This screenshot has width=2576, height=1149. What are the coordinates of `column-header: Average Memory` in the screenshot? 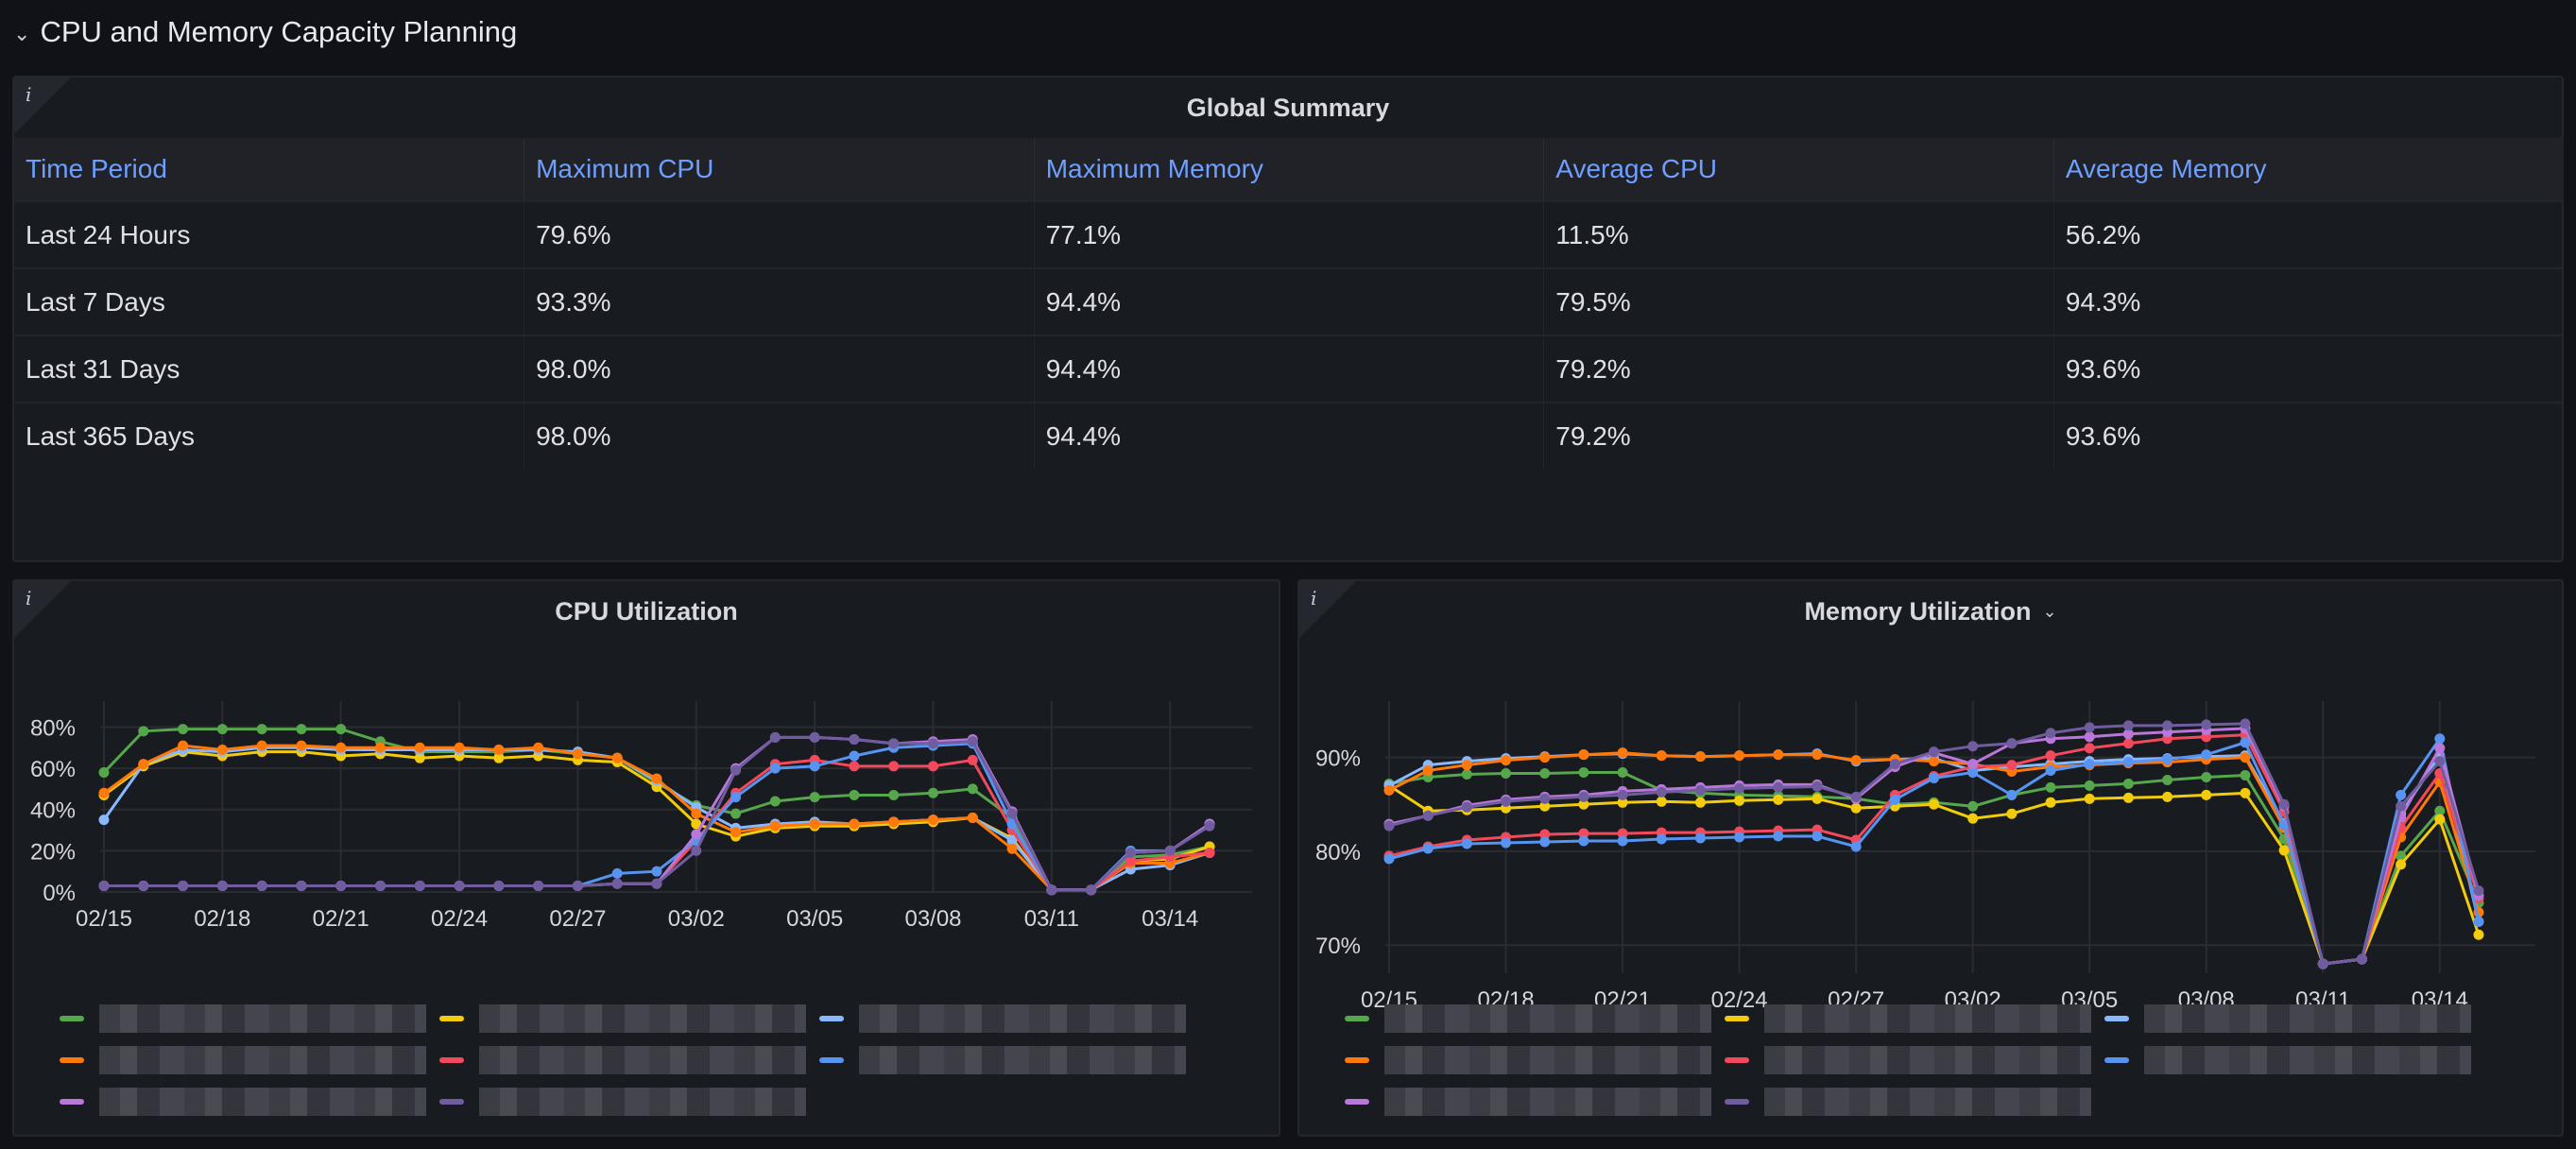 It's located at (2308, 169).